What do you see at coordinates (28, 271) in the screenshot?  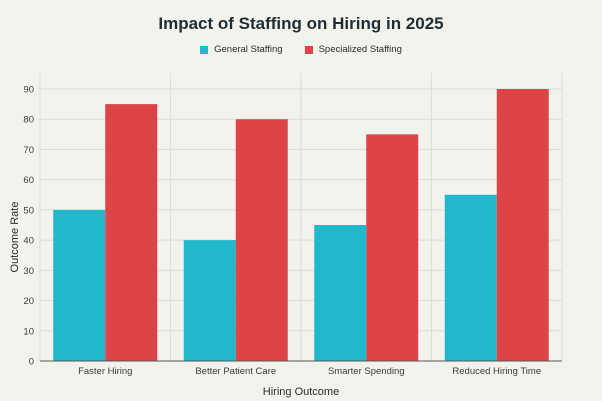 I see `y-tick-label-30: 30` at bounding box center [28, 271].